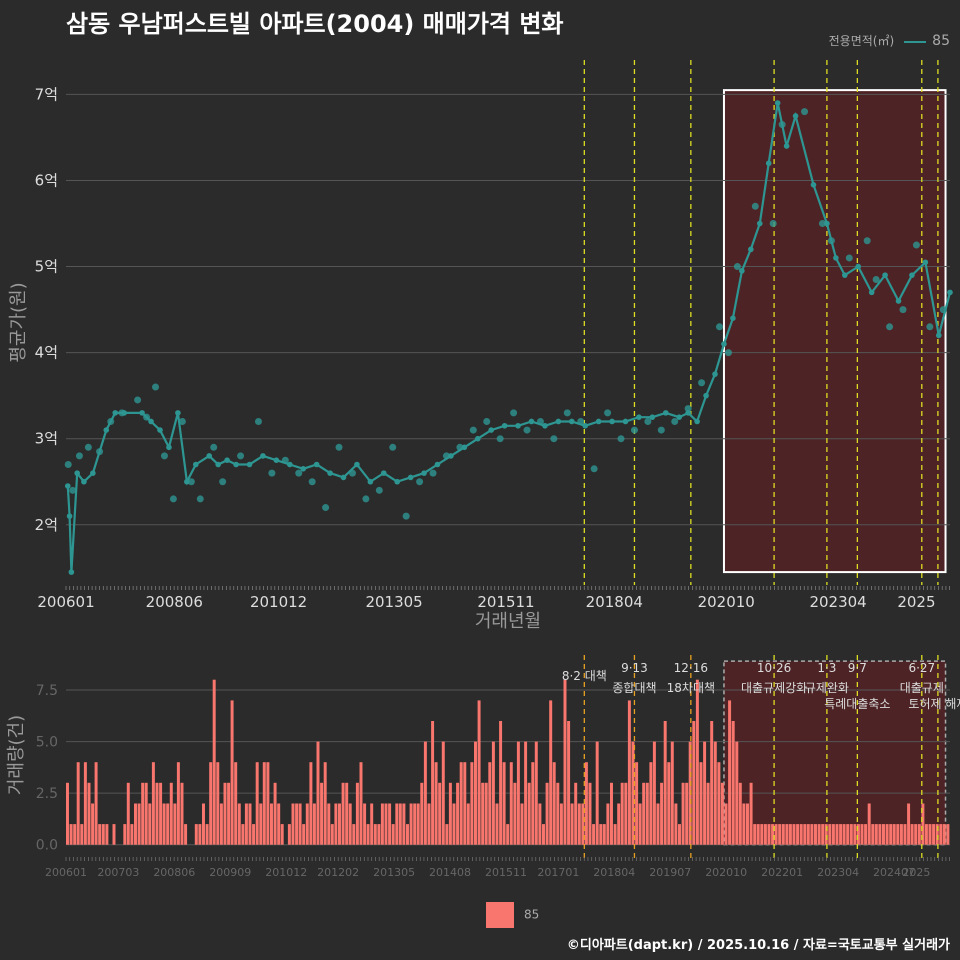 The height and width of the screenshot is (960, 960). What do you see at coordinates (506, 872) in the screenshot?
I see `x-tick-label: 201511` at bounding box center [506, 872].